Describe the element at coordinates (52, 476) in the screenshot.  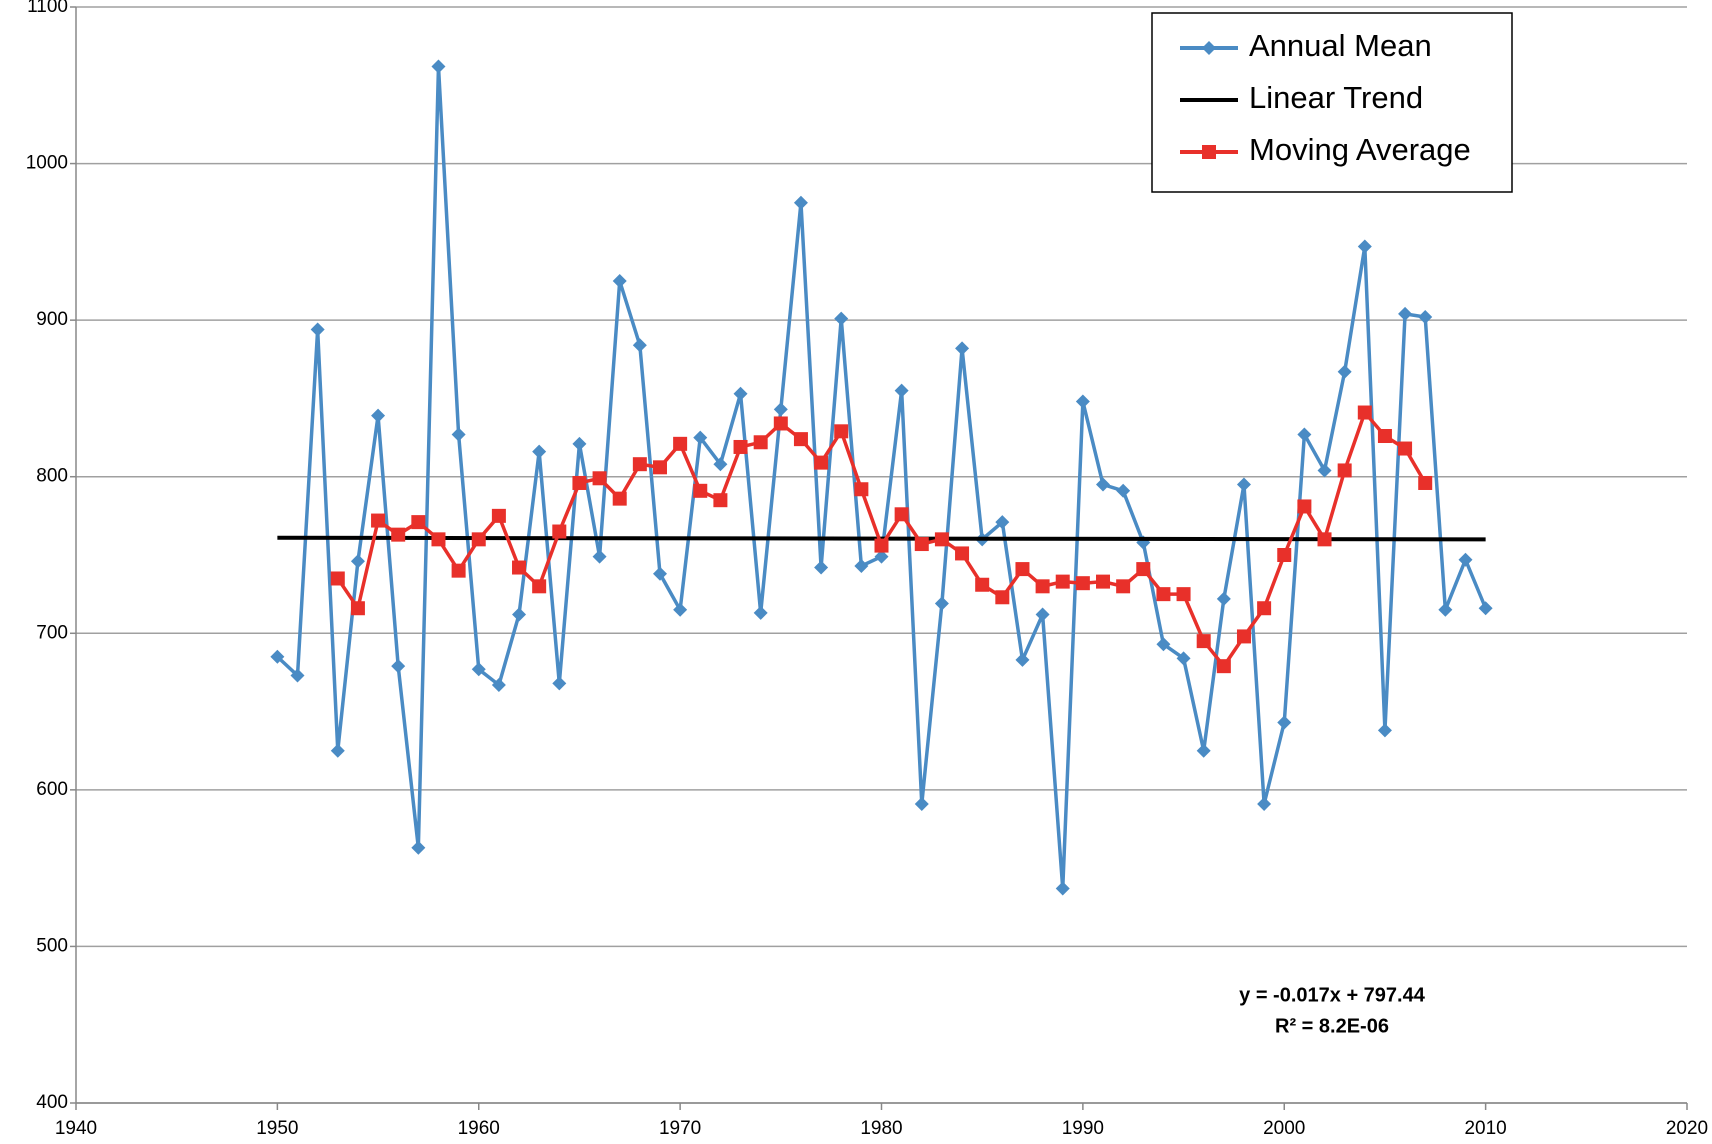
I see `y-tick-label: 800` at that location.